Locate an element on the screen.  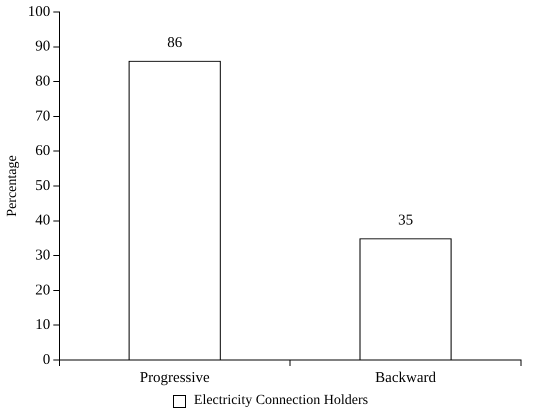
data-label: 35 is located at coordinates (406, 220).